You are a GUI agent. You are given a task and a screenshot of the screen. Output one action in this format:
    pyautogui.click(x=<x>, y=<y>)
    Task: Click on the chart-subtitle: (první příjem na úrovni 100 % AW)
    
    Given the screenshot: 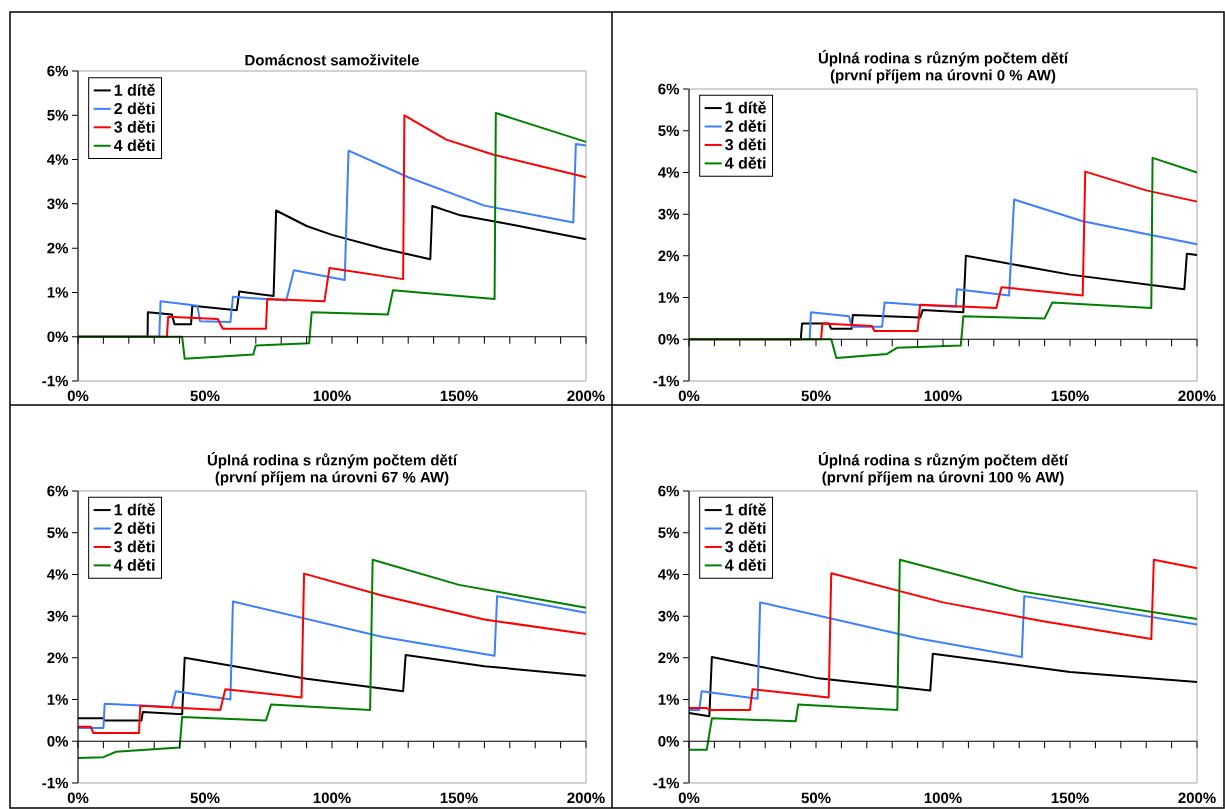 What is the action you would take?
    pyautogui.click(x=943, y=478)
    